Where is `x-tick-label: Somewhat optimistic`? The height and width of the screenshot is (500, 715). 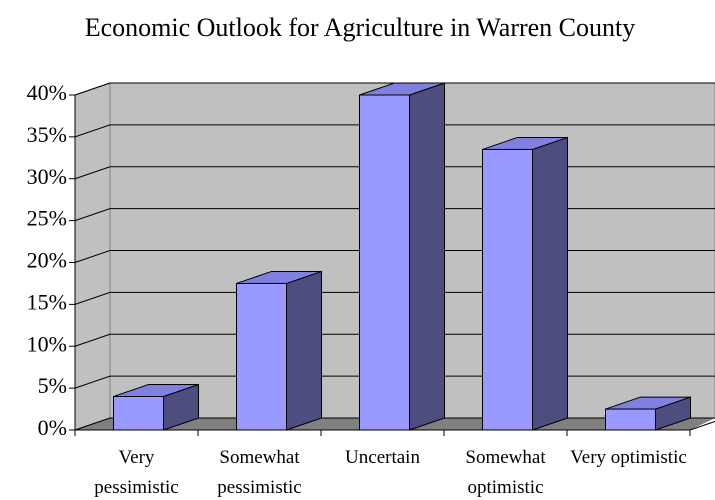
x-tick-label: Somewhat optimistic is located at coordinates (505, 472).